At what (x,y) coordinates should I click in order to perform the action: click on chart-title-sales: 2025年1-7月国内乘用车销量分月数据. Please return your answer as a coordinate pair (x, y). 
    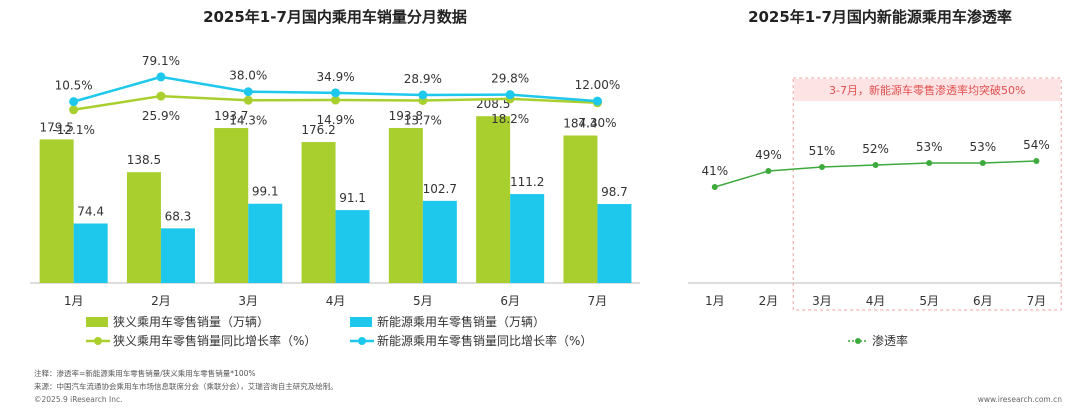
    Looking at the image, I should click on (335, 17).